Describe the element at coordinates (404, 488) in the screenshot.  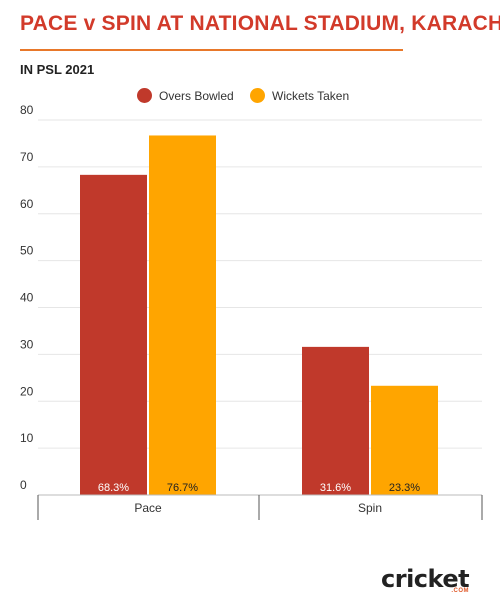
I see `data-label: 23.3%` at that location.